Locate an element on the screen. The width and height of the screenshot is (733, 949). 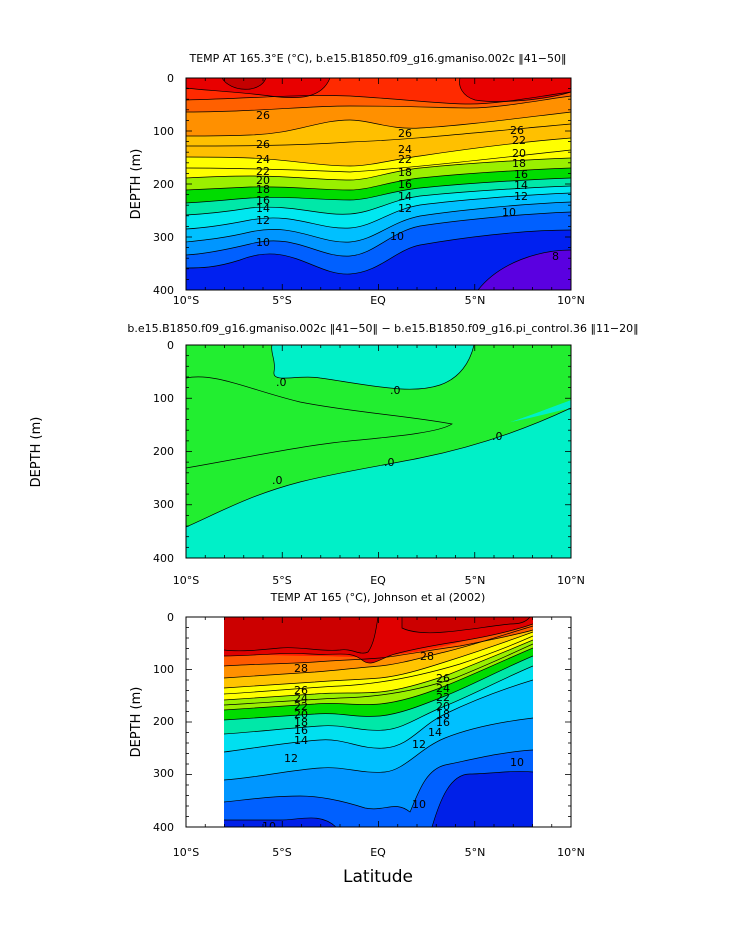
p3-contours is located at coordinates (378, 722).